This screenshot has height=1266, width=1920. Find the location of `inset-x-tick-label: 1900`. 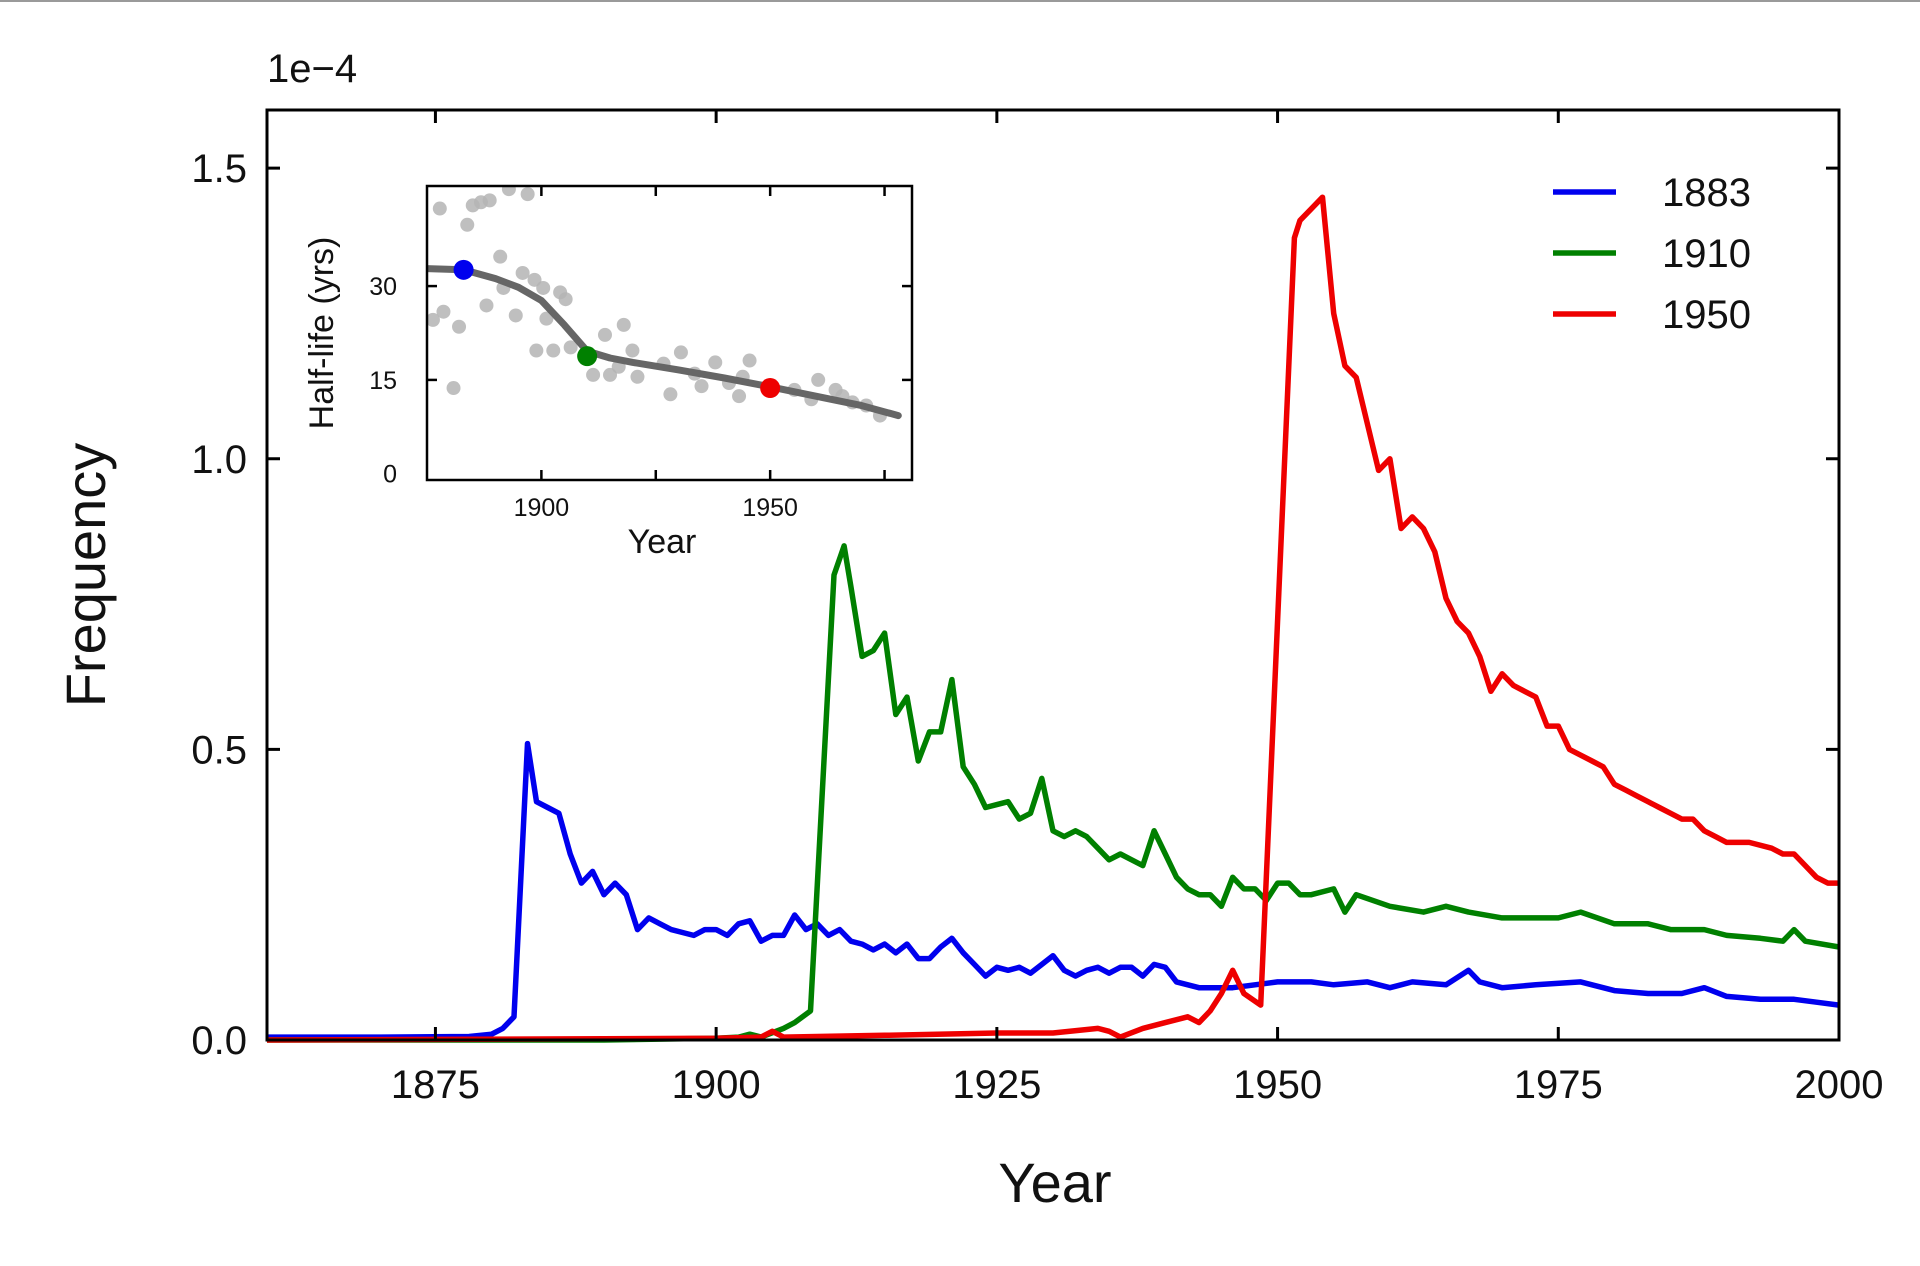

inset-x-tick-label: 1900 is located at coordinates (542, 508).